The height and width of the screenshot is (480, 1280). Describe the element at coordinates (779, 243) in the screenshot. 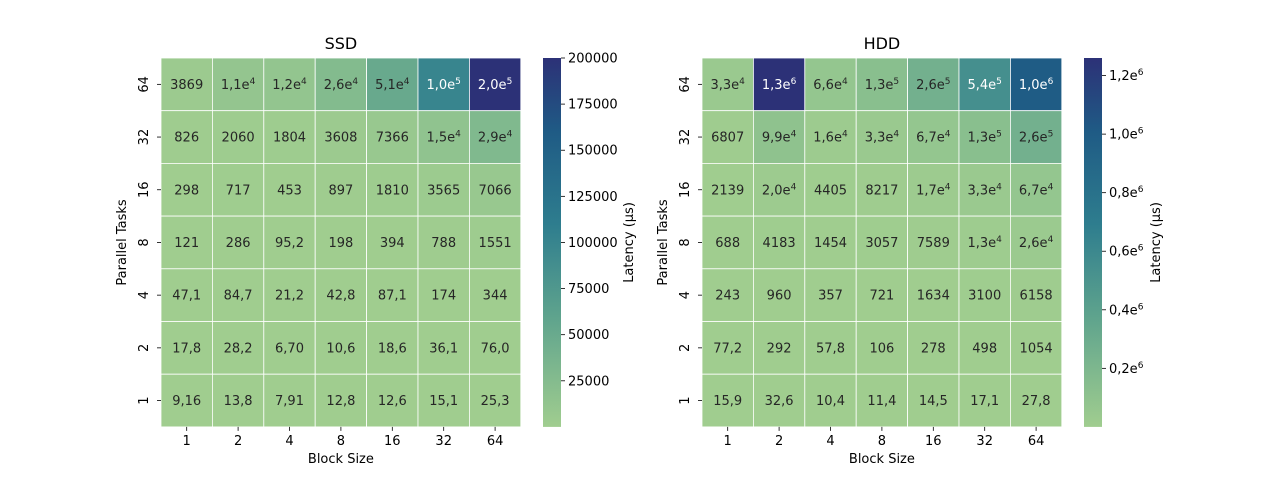

I see `cell-label: 4183` at that location.